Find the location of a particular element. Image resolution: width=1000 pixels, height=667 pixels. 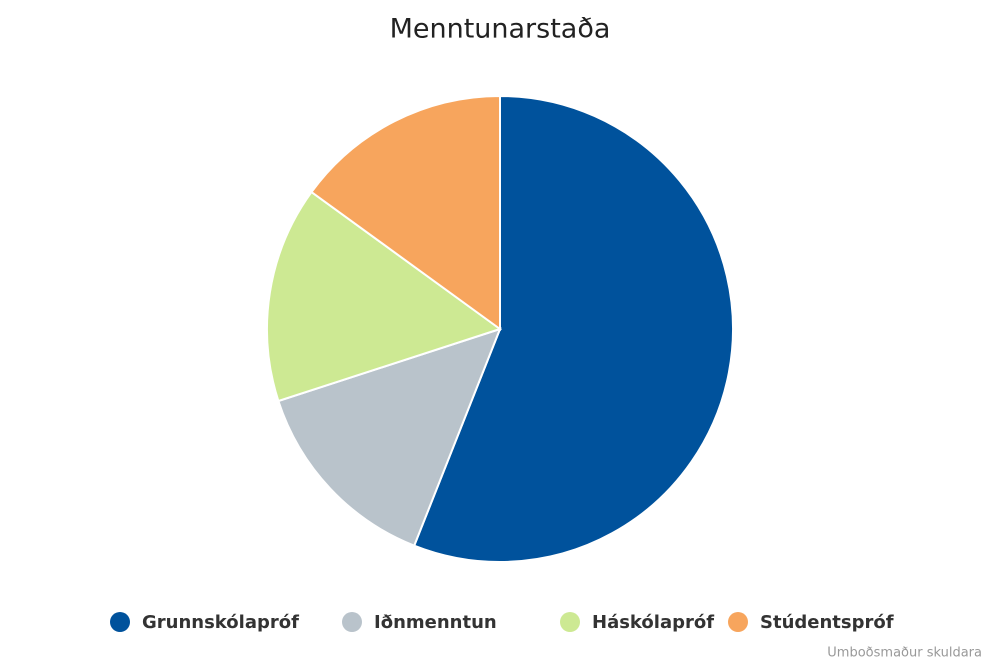

legend-label: Grunnskólapróf is located at coordinates (220, 622).